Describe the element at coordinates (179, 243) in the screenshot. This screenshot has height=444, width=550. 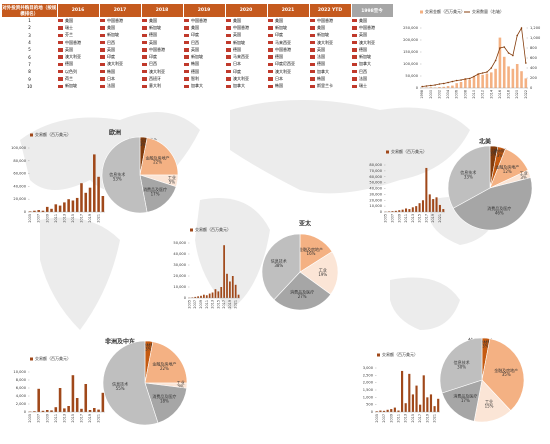
I see `y-tick-label: 50,000` at that location.